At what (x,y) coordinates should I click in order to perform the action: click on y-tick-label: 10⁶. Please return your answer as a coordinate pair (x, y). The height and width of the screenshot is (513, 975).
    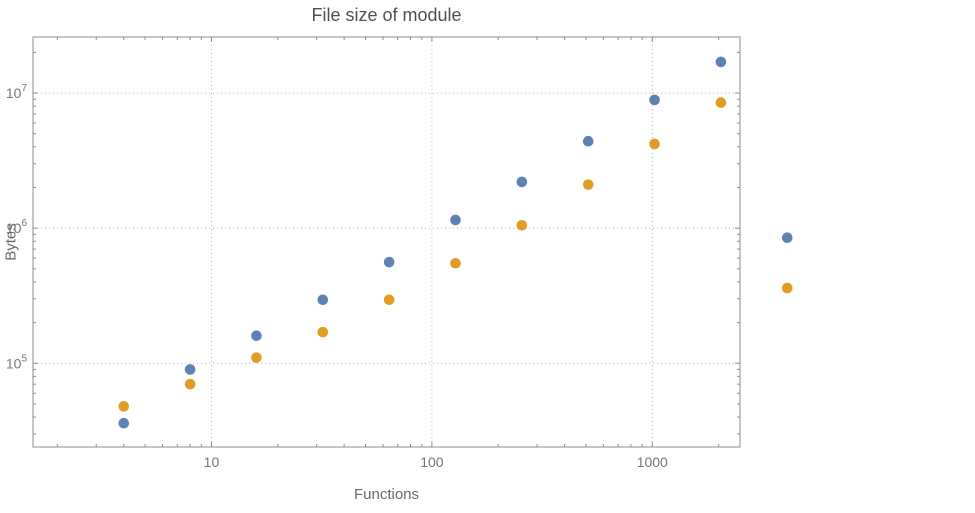
    Looking at the image, I should click on (17, 227).